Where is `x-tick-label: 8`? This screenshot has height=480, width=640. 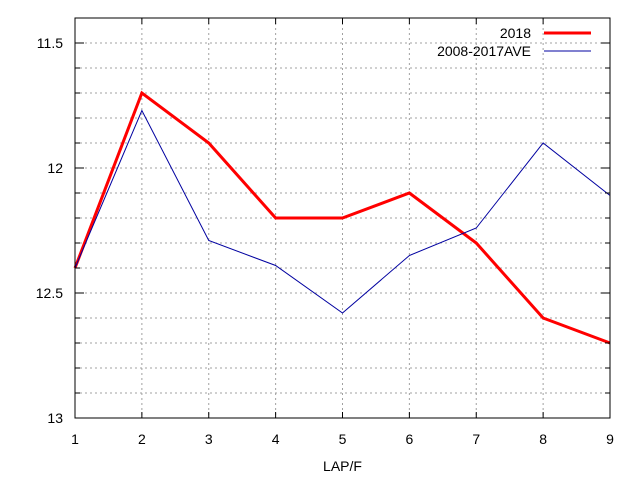
x-tick-label: 8 is located at coordinates (543, 439).